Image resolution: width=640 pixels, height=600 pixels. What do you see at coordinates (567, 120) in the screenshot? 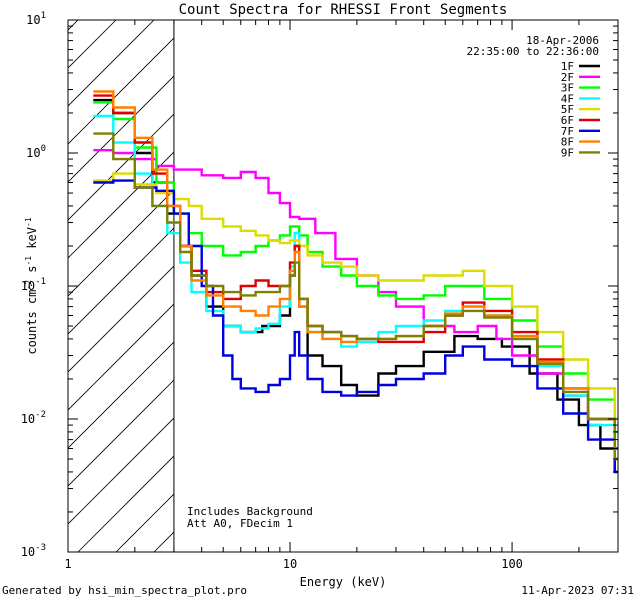
I see `legend-label-6F: 6F` at bounding box center [567, 120].